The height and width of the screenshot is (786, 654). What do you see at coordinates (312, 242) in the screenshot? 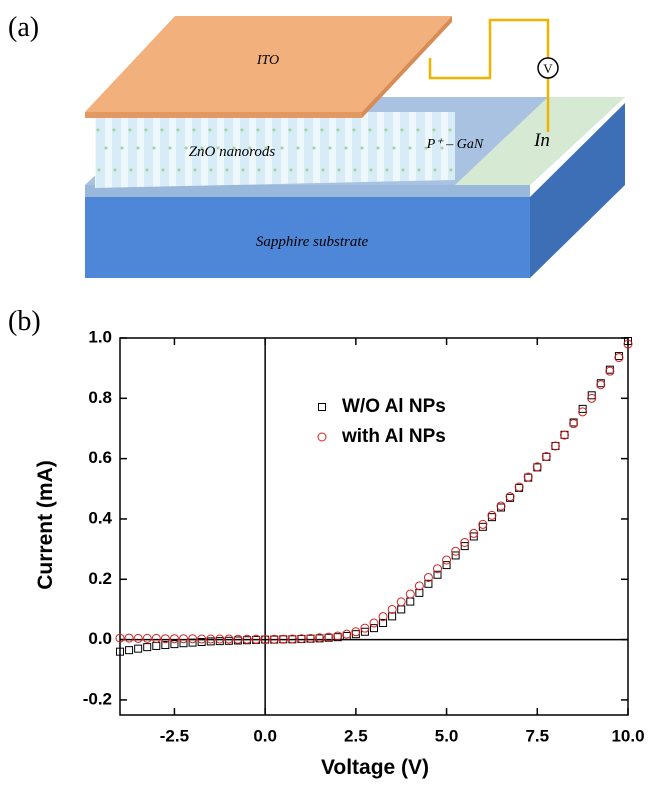
I see `substrate-label: Sapphire substrate` at bounding box center [312, 242].